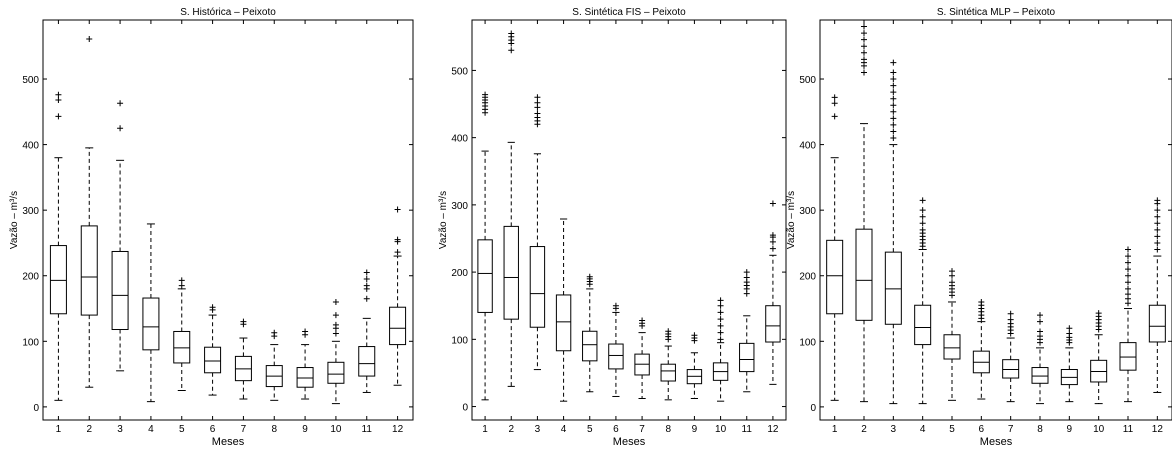  What do you see at coordinates (996, 442) in the screenshot?
I see `x-axis-label: Meses` at bounding box center [996, 442].